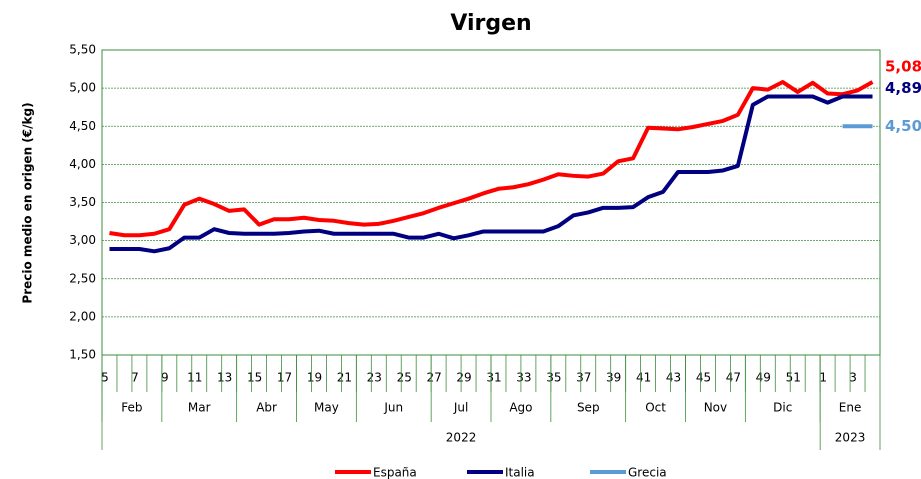 This screenshot has width=921, height=479. What do you see at coordinates (199, 408) in the screenshot?
I see `month-label: Mar` at bounding box center [199, 408].